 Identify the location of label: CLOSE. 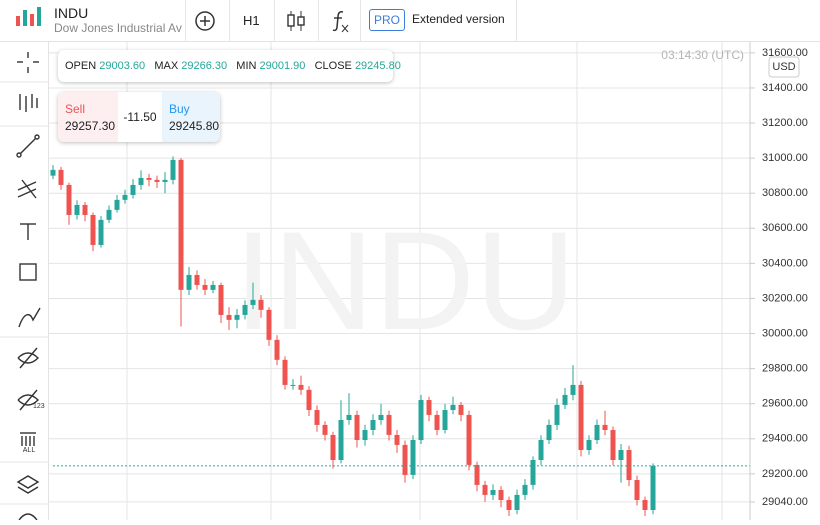
(333, 66).